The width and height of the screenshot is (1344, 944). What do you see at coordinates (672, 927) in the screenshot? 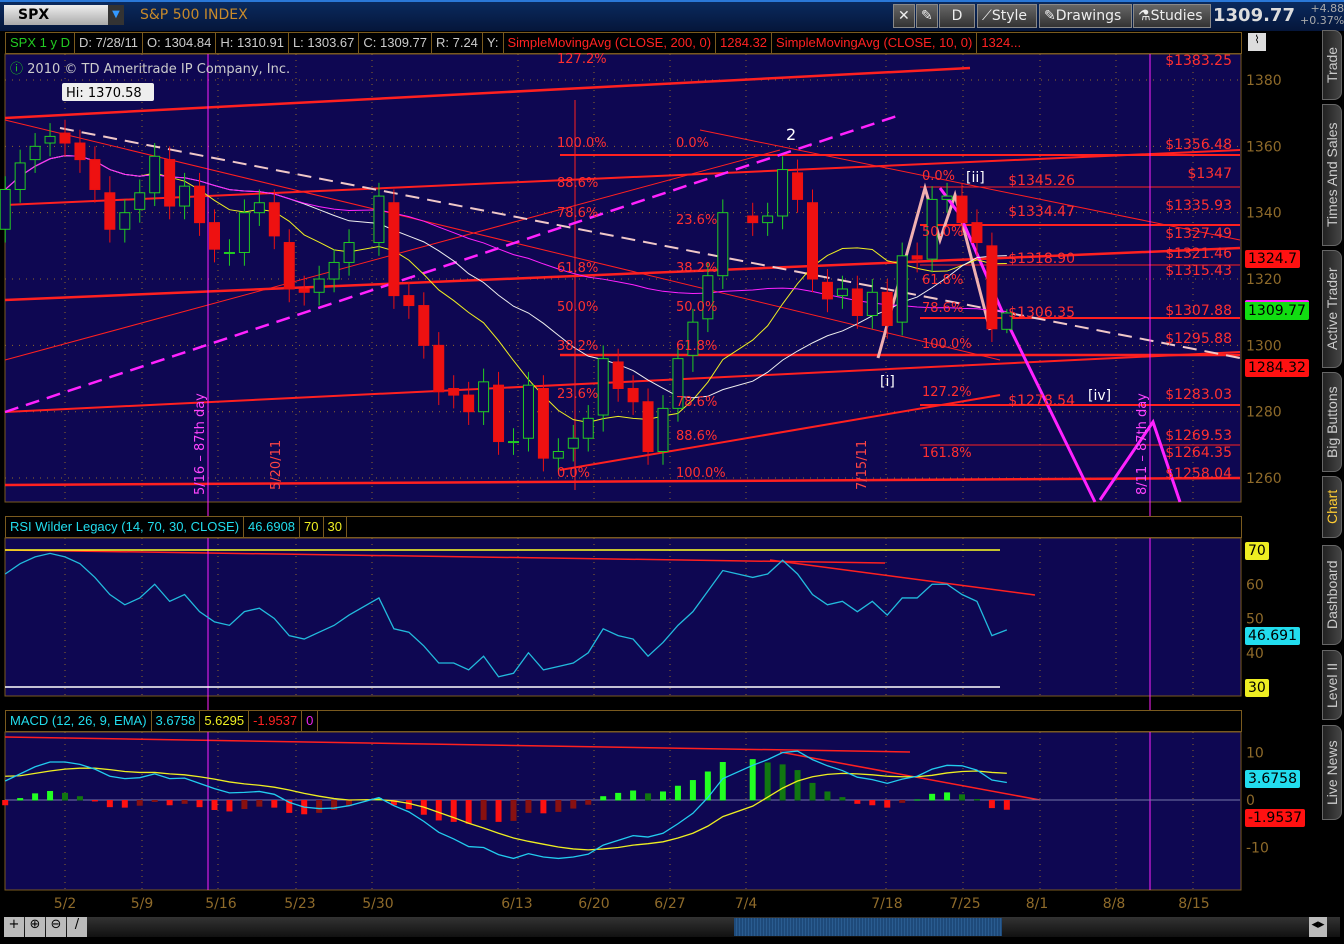
I see `chart-scrollbar: + ⊕ ⊖ / ◂▸` at bounding box center [672, 927].